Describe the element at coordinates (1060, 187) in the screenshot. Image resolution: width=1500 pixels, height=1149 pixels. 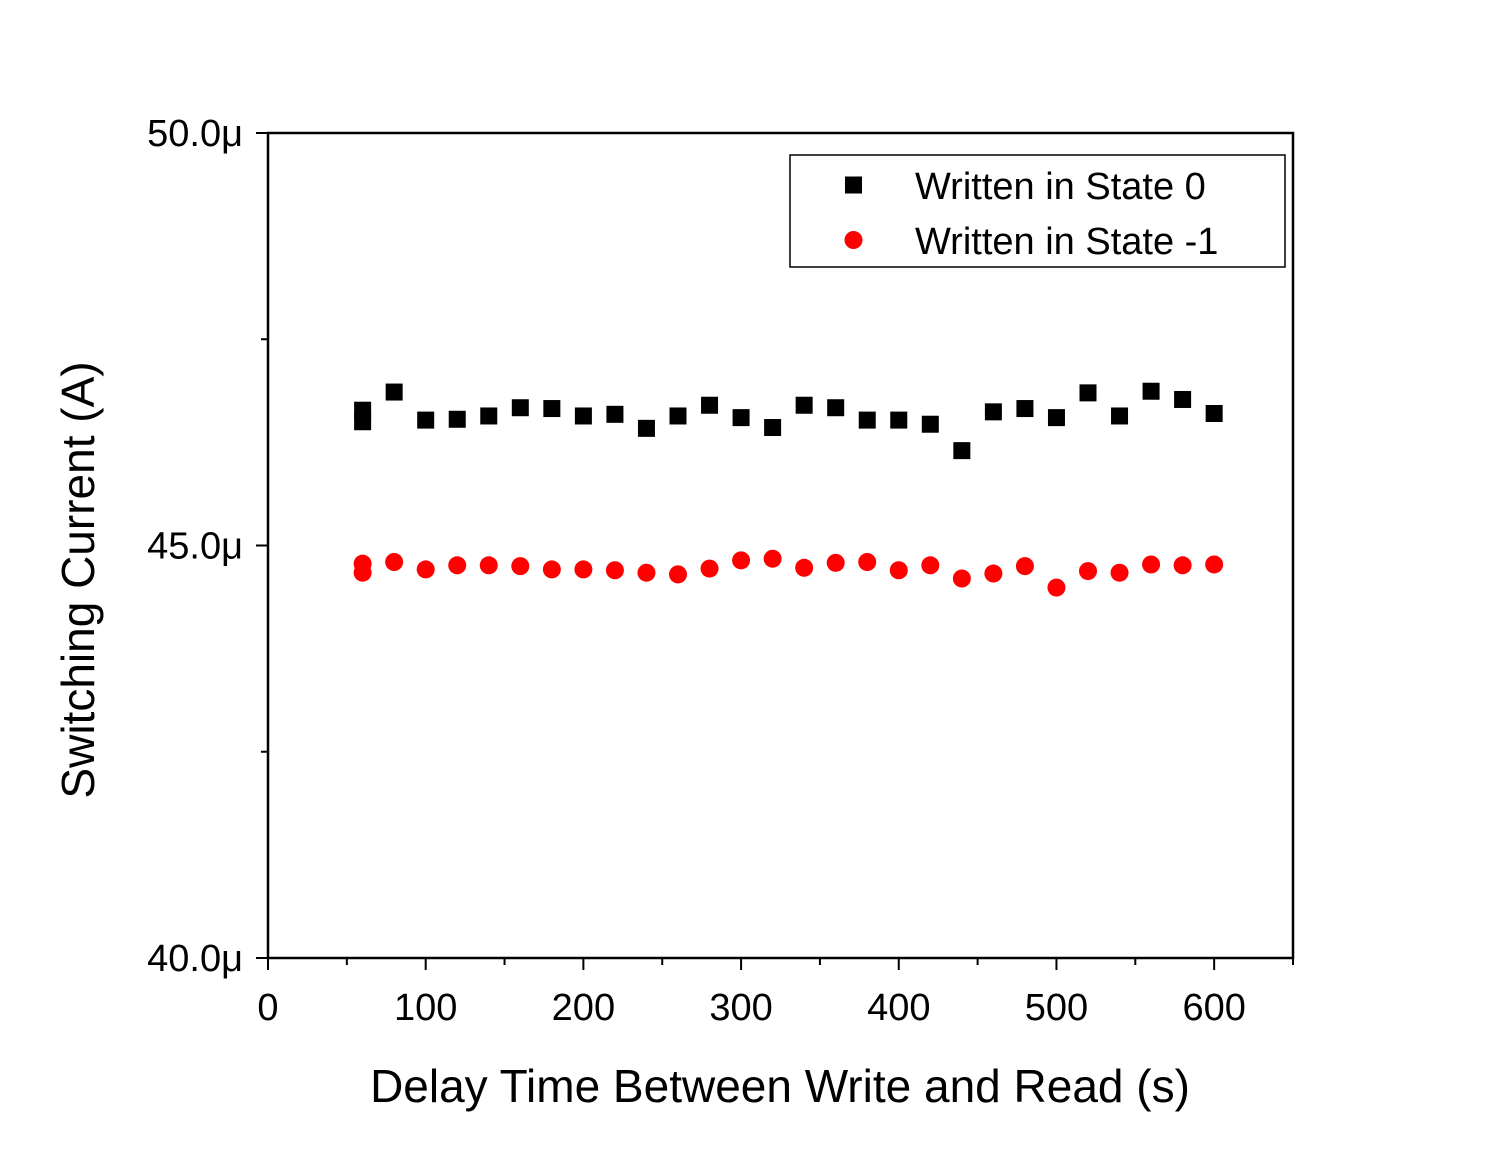
I see `legend-label: Written in State 0` at that location.